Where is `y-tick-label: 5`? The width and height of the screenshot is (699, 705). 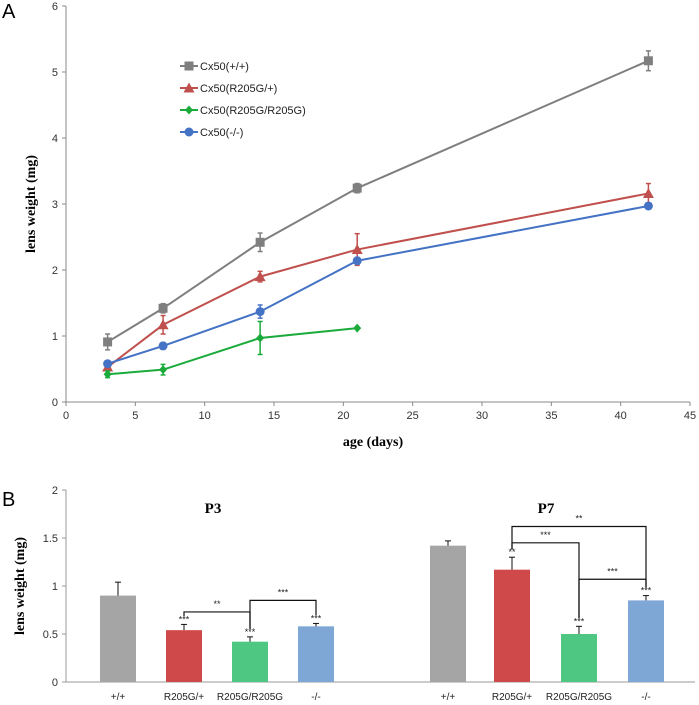 y-tick-label: 5 is located at coordinates (55, 73).